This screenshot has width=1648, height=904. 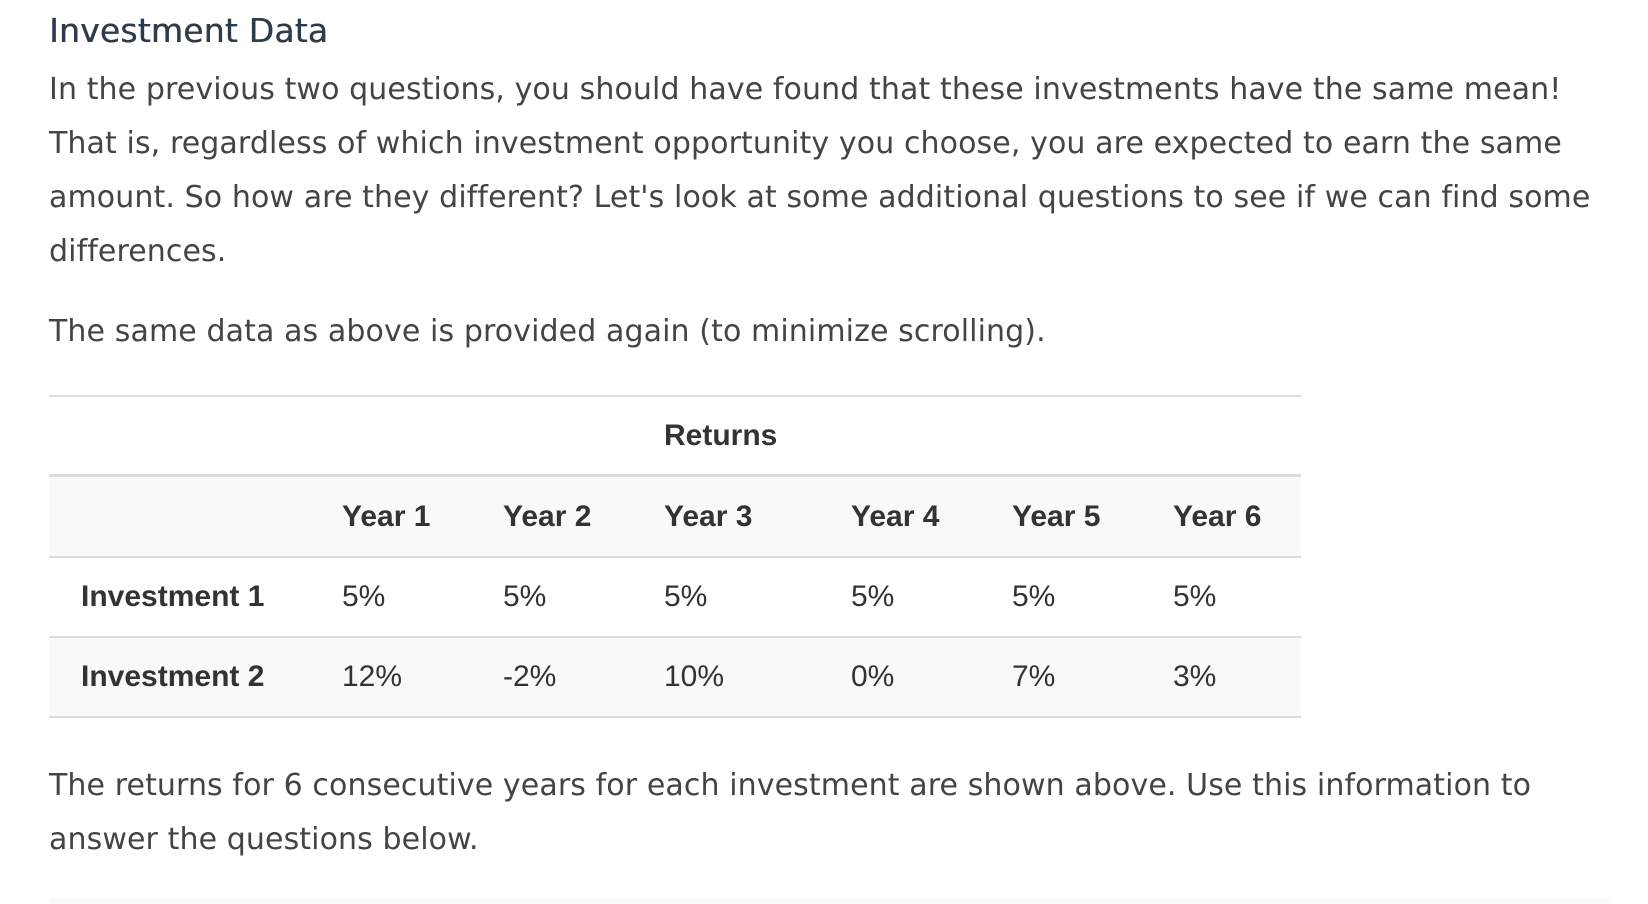 I want to click on table-cell: 12%, so click(x=422, y=677).